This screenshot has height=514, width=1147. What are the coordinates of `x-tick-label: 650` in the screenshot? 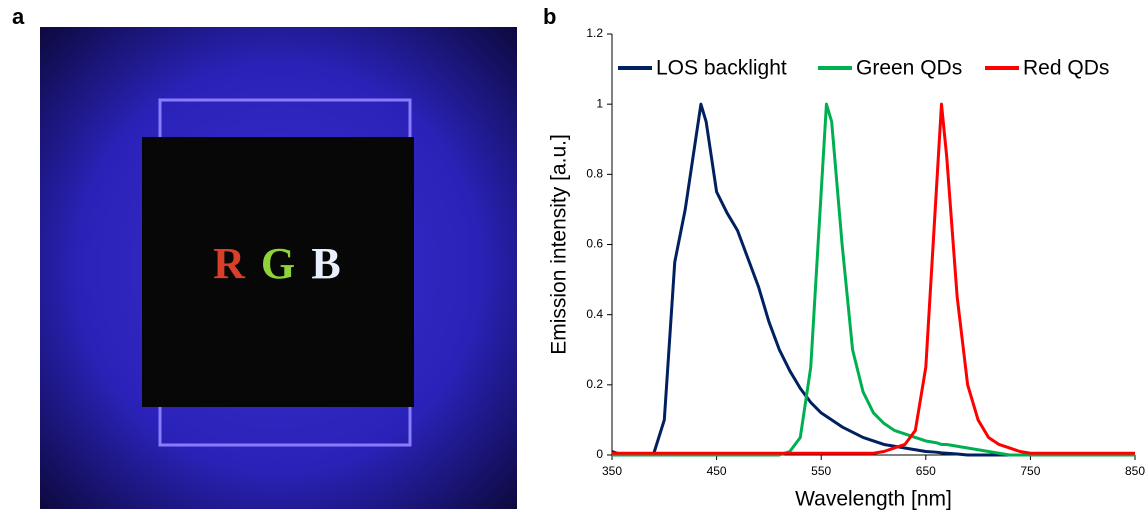 It's located at (926, 471).